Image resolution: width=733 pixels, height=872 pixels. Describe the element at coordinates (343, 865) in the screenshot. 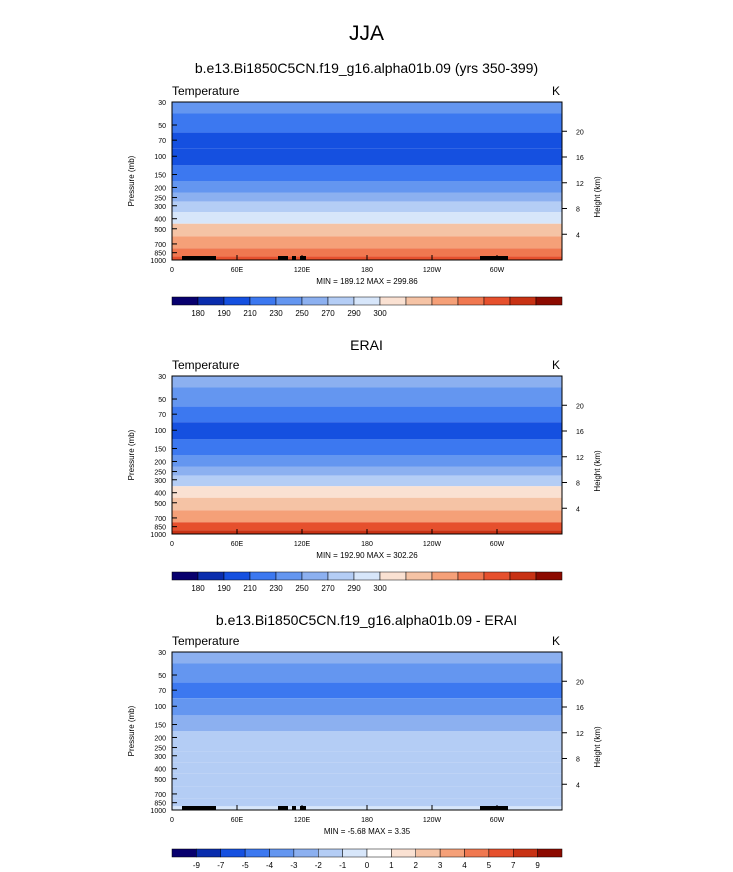

I see `colorbar-label: -1` at that location.